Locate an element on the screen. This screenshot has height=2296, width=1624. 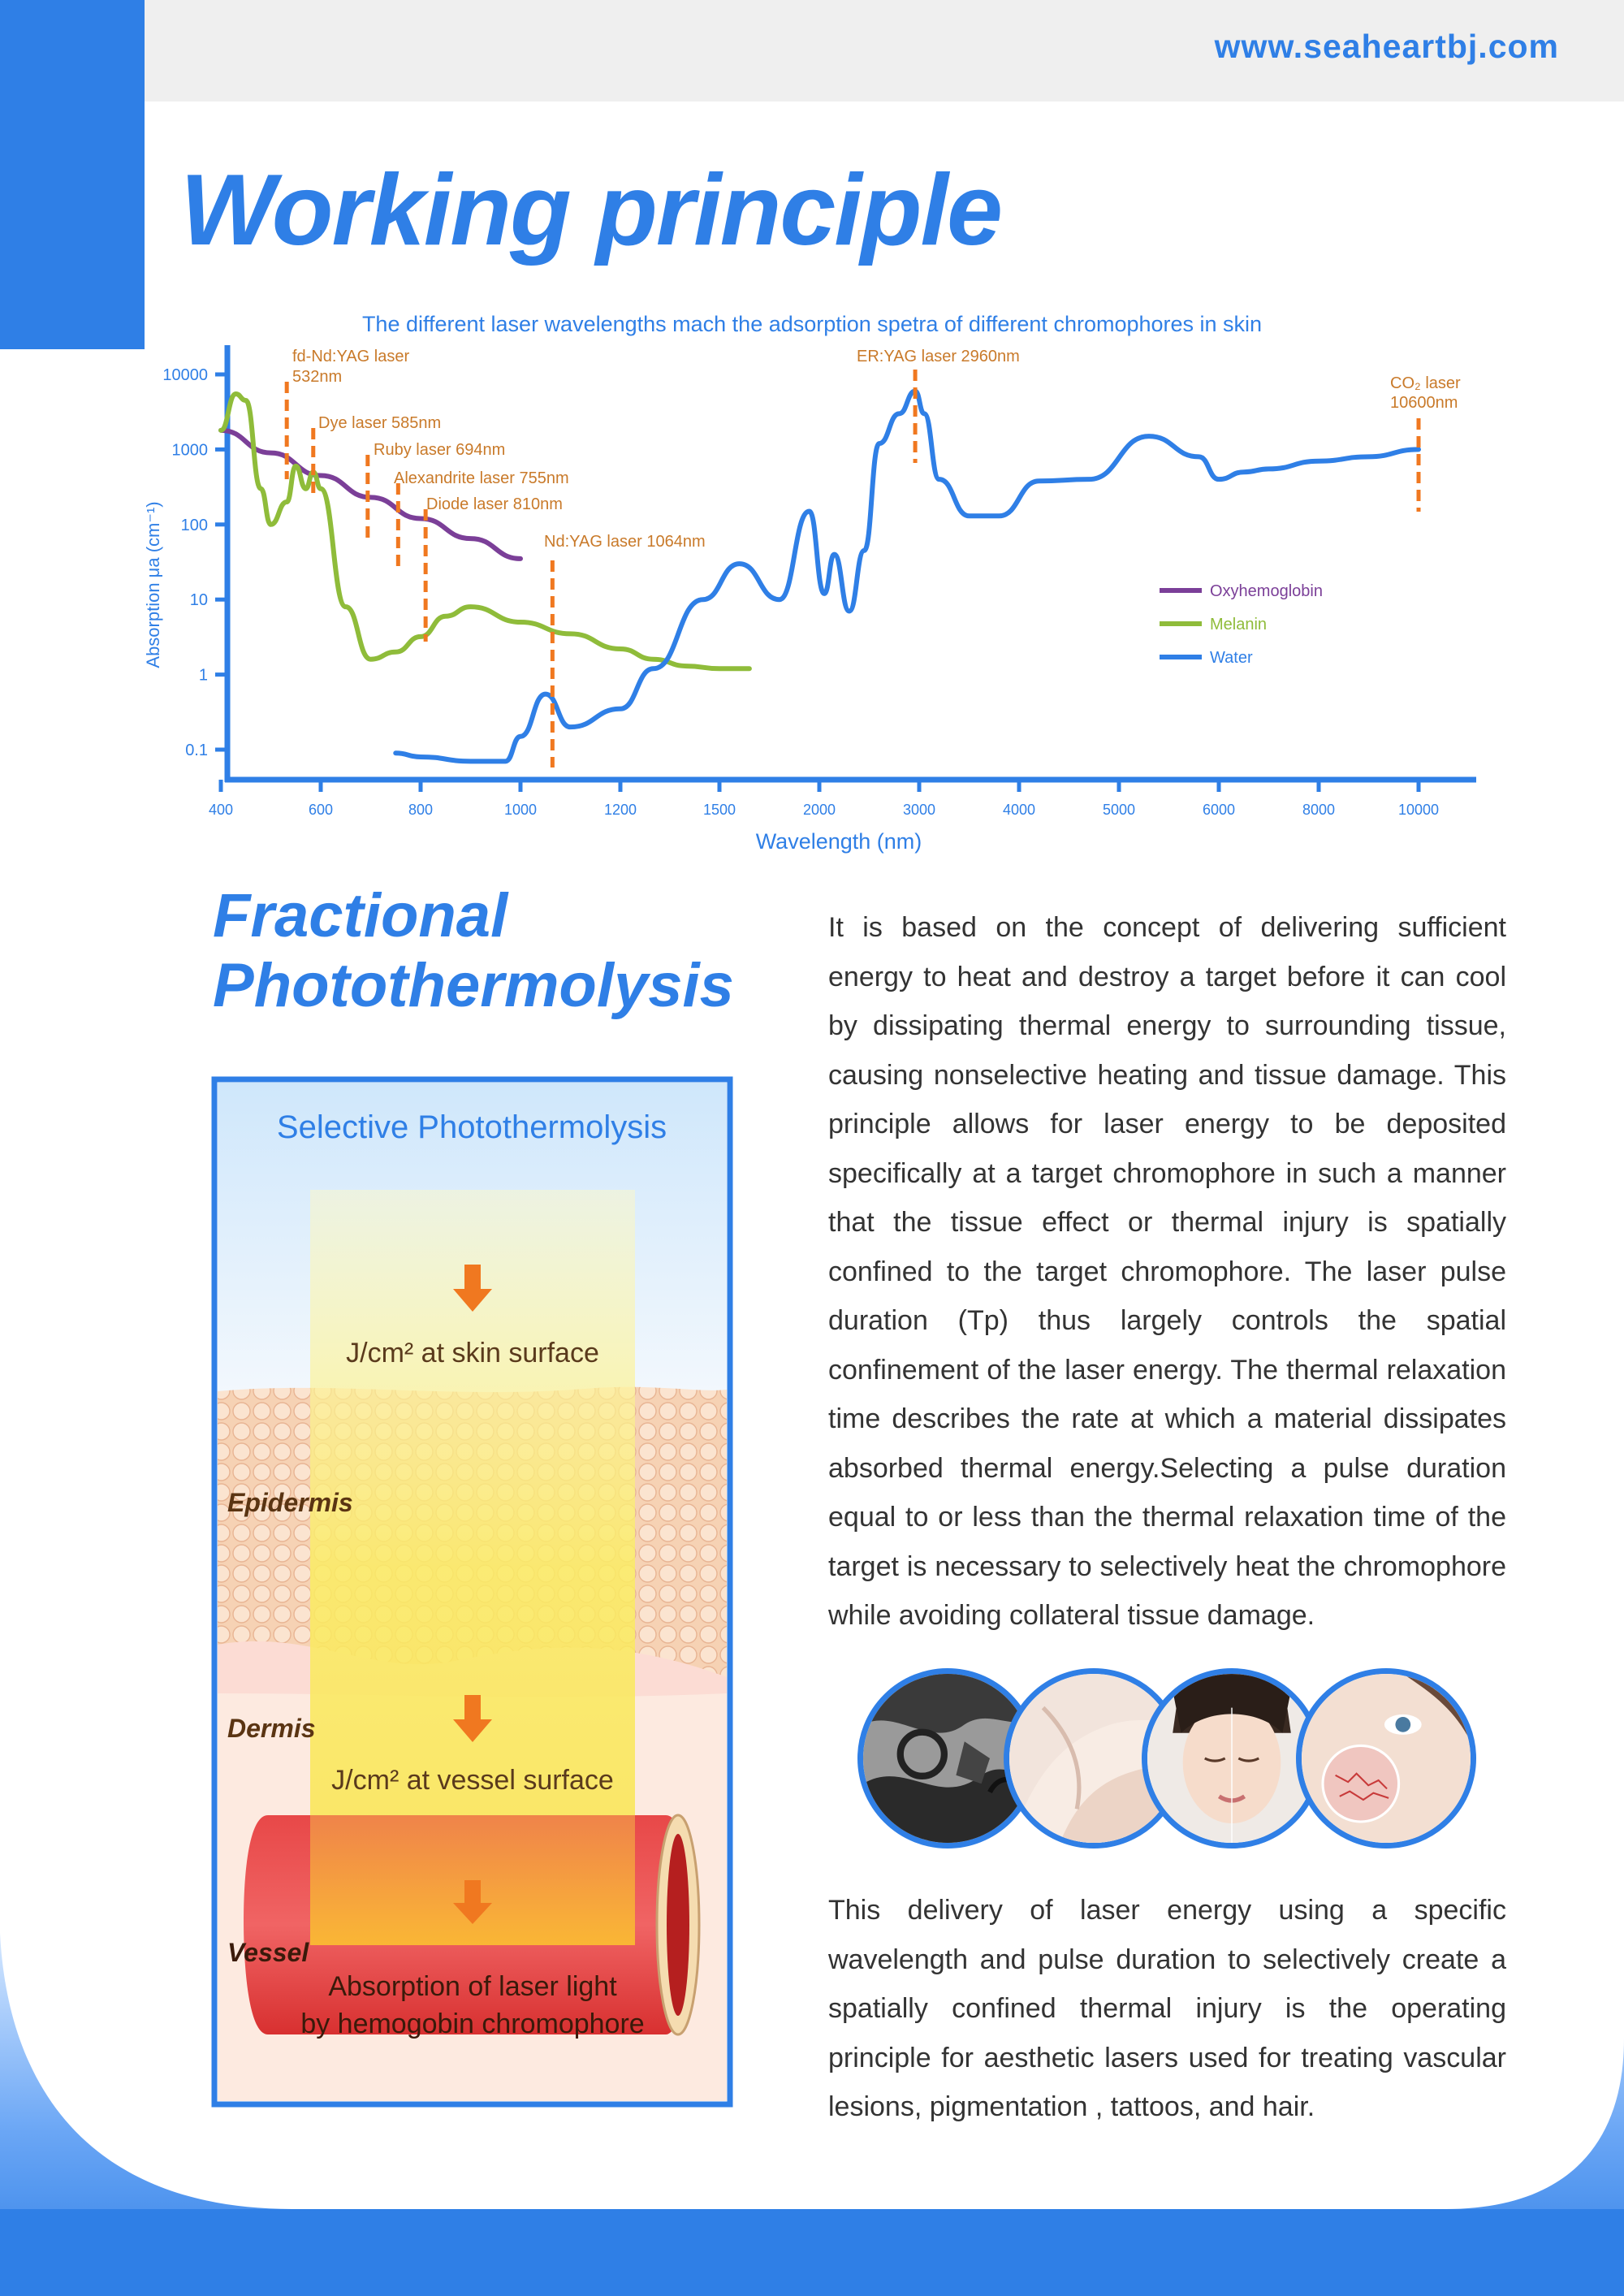
x-tick-label: 3000 is located at coordinates (919, 810).